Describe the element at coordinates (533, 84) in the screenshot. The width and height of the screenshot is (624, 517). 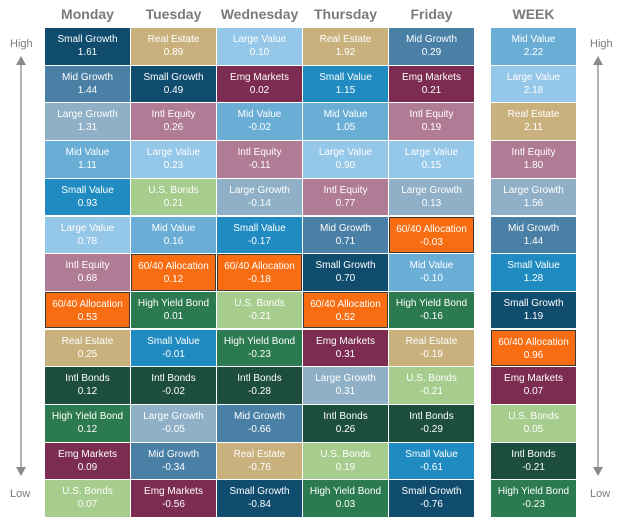
I see `cell-week-large-value: Large Value 2.18` at that location.